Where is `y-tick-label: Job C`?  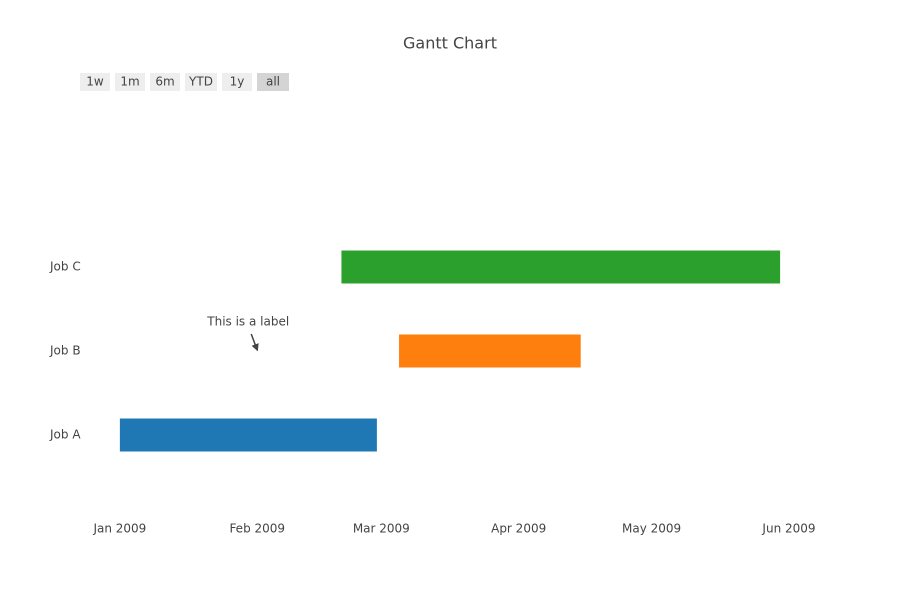 y-tick-label: Job C is located at coordinates (65, 267).